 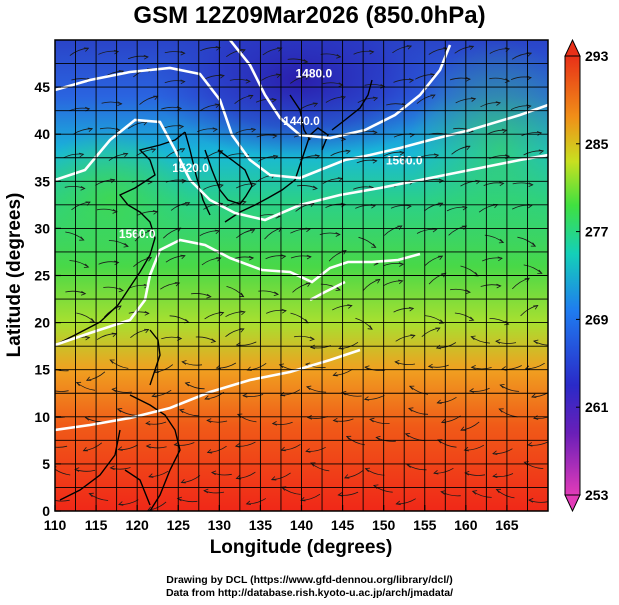 I want to click on x-tick-label: 115, so click(x=96, y=525).